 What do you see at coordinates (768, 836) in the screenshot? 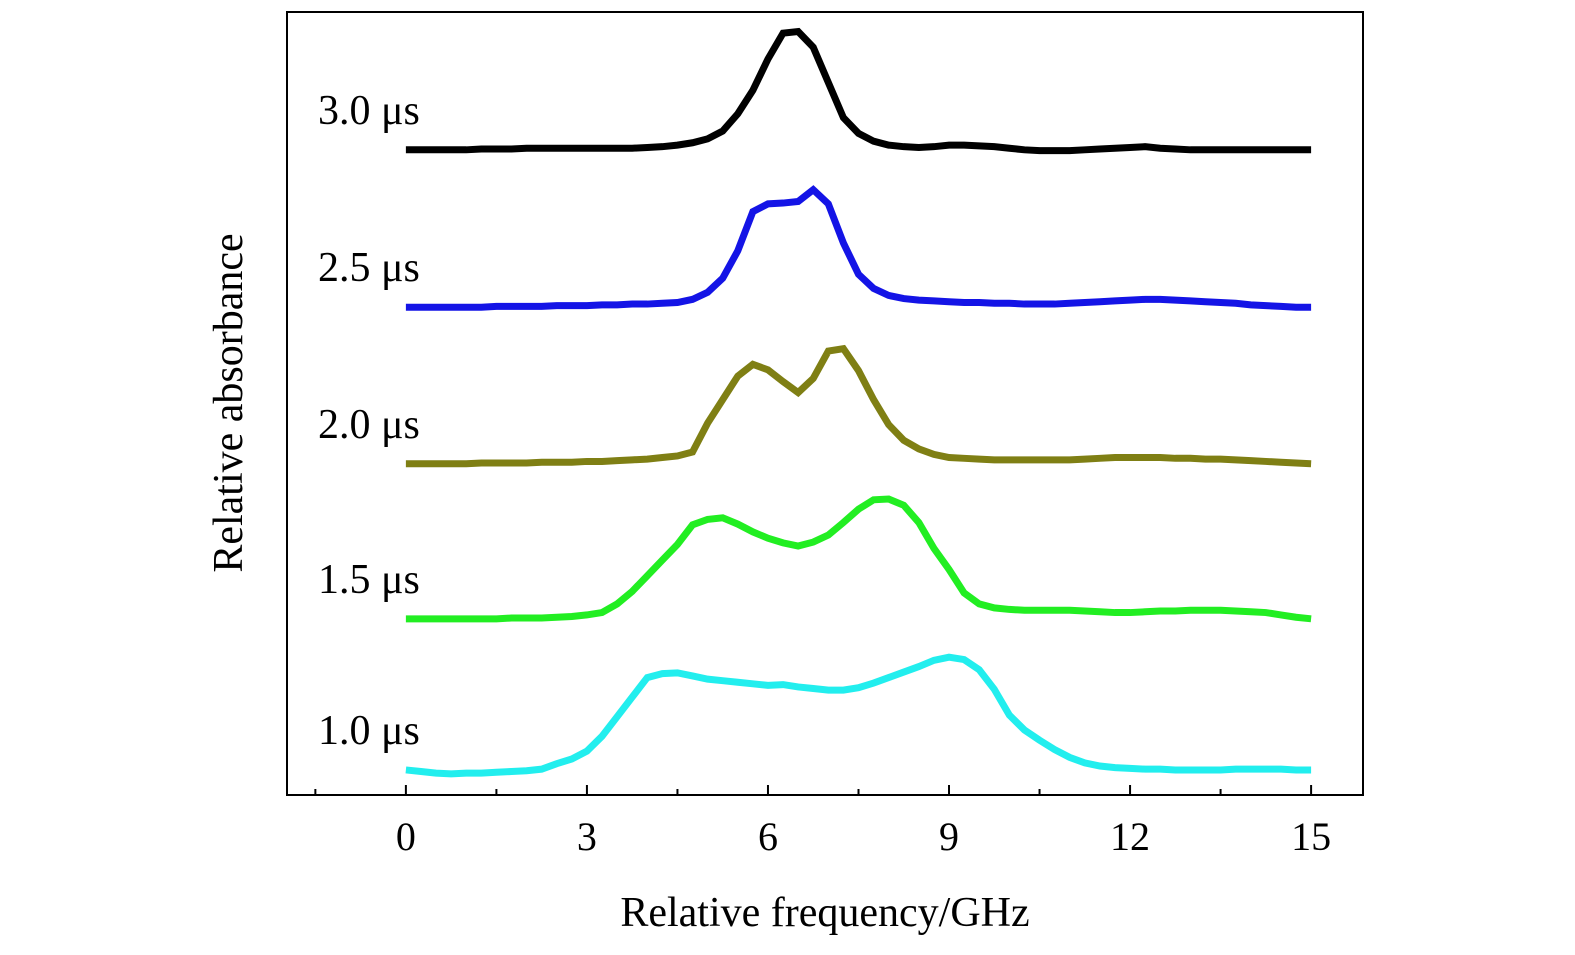
I see `x-tick-label: 6` at bounding box center [768, 836].